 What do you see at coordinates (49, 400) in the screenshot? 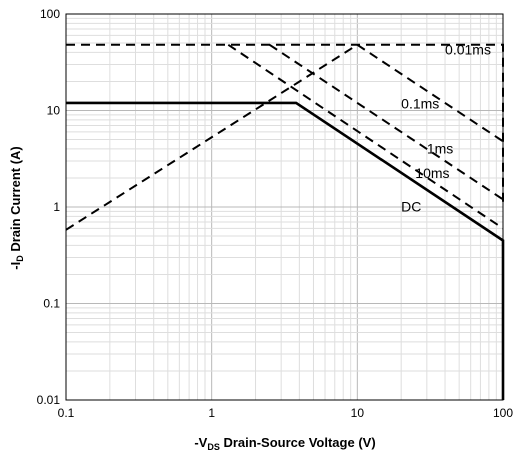
I see `y-tick-label: 0.01` at bounding box center [49, 400].